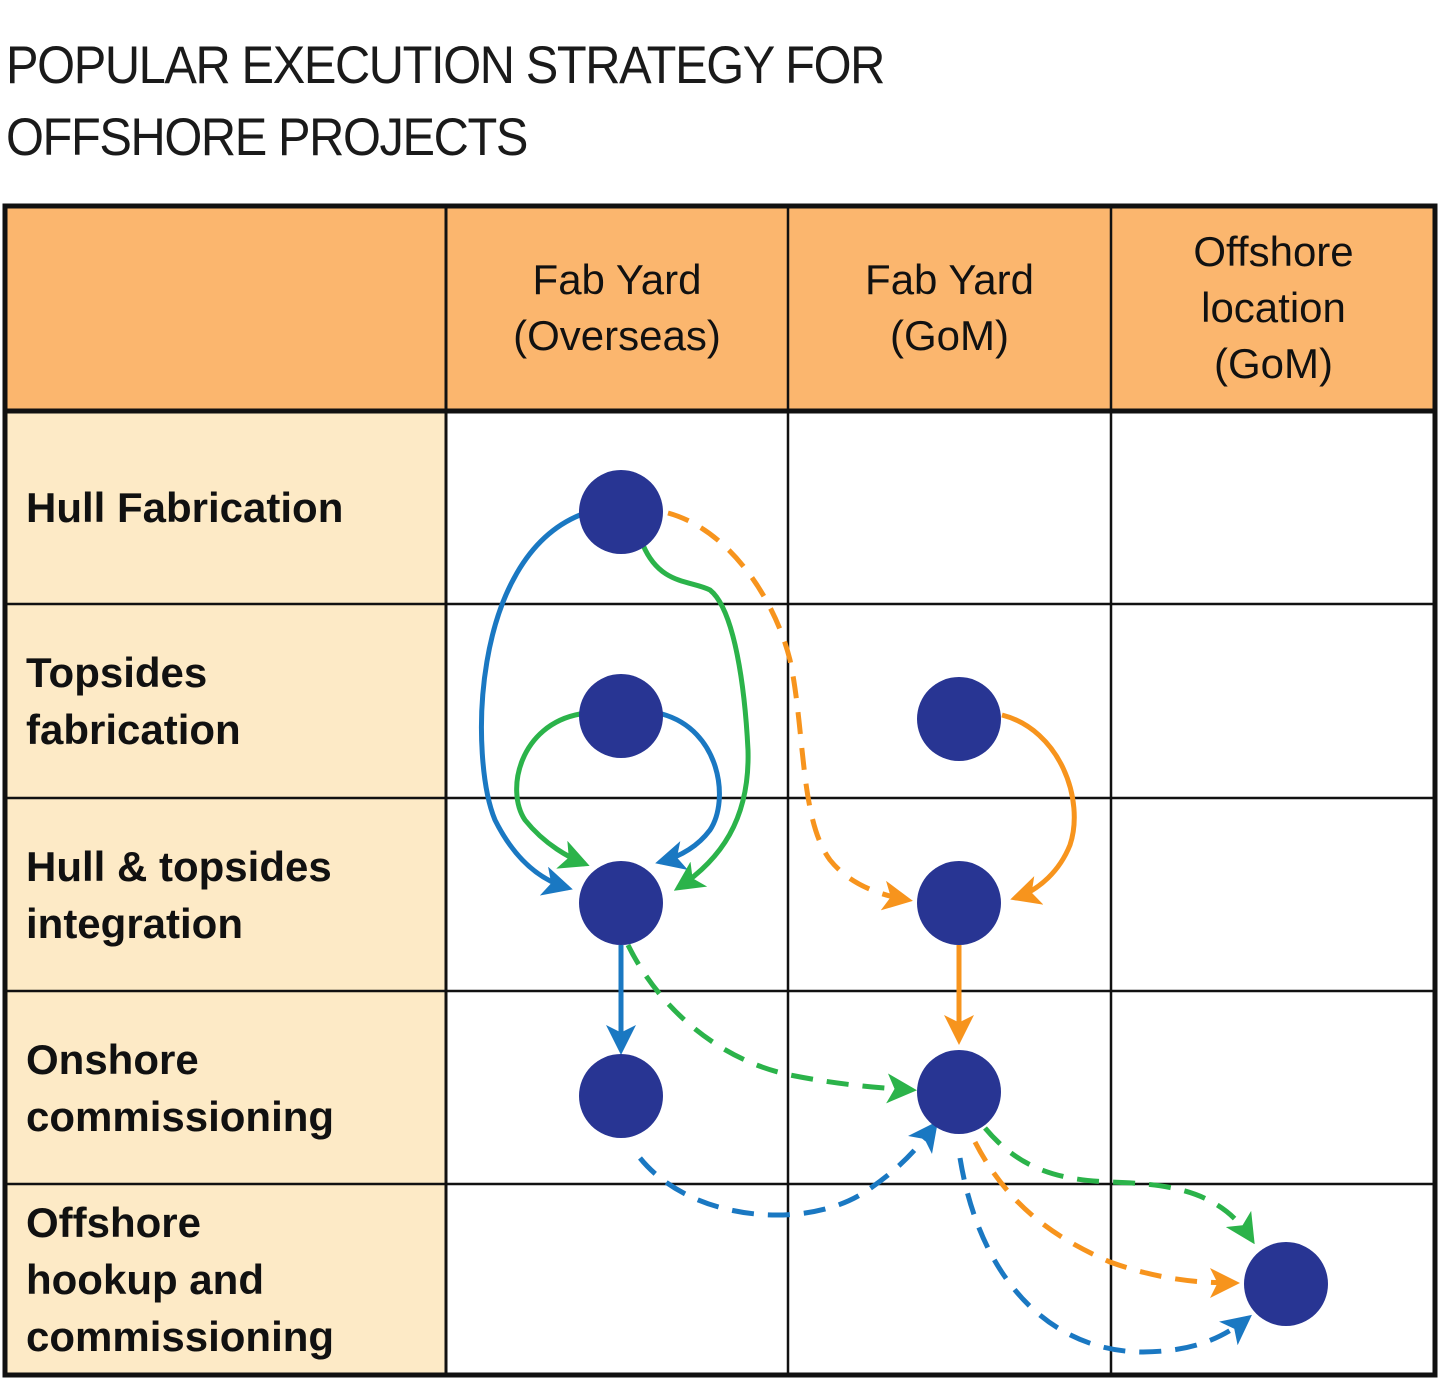 The width and height of the screenshot is (1440, 1381). Describe the element at coordinates (145, 1279) in the screenshot. I see `row-label-text: hookup and` at that location.